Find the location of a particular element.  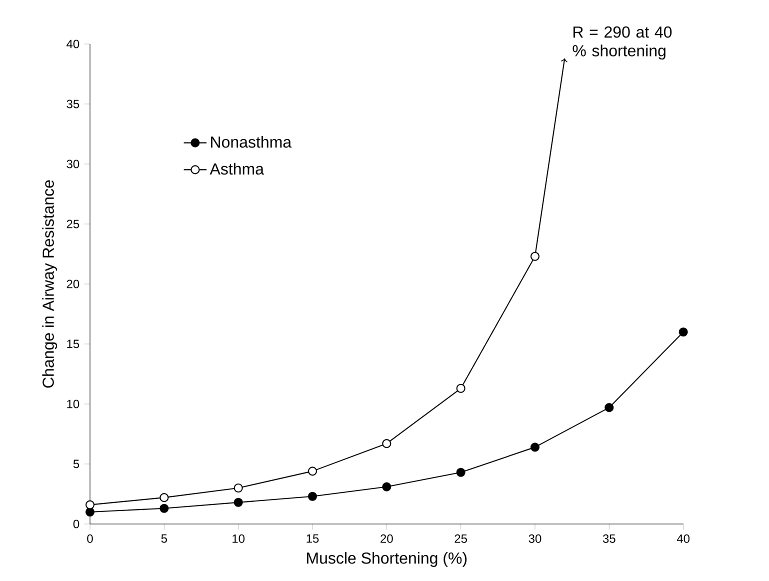

y-tick-label: 35 is located at coordinates (73, 104).